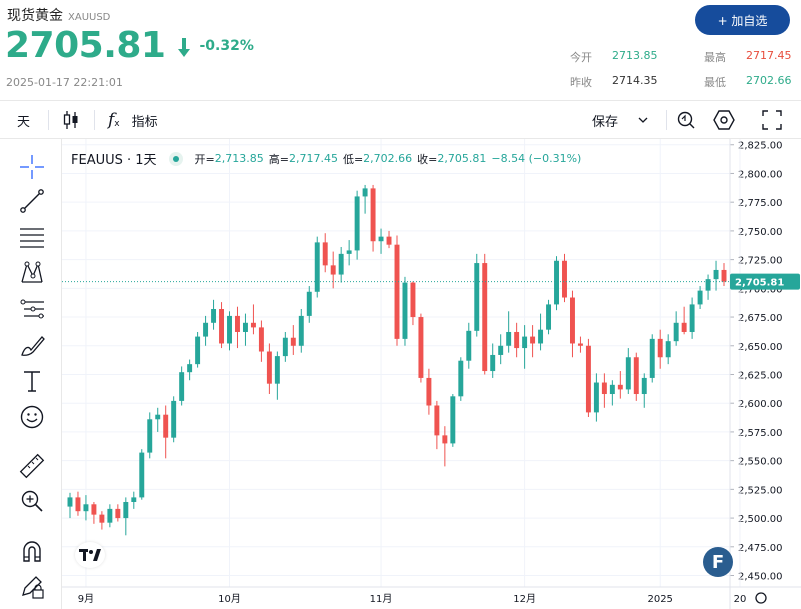  I want to click on legend-symbol: FEAUUS · 1天, so click(114, 160).